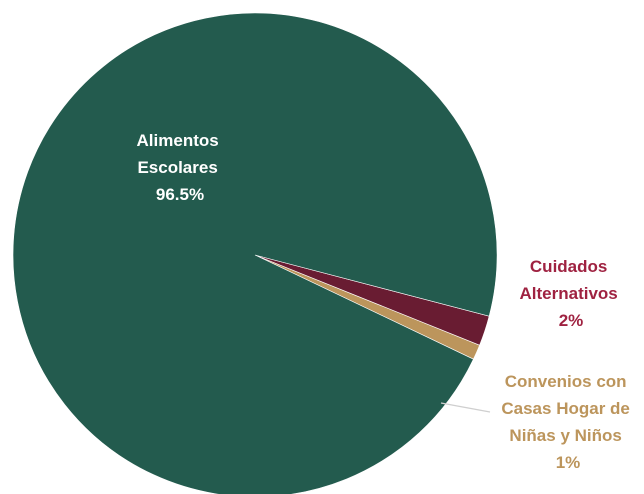 The image size is (644, 494). What do you see at coordinates (565, 435) in the screenshot?
I see `label-convenios-line-3: Niñas y Niños` at bounding box center [565, 435].